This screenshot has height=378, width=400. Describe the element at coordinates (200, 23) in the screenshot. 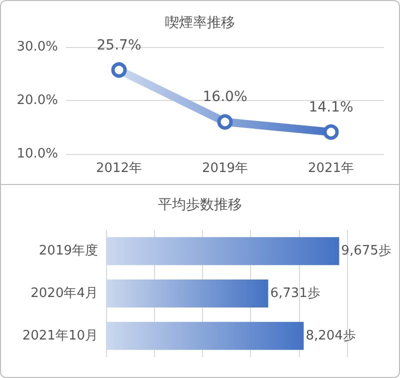

I see `chart-title: 喫煙率推移` at that location.